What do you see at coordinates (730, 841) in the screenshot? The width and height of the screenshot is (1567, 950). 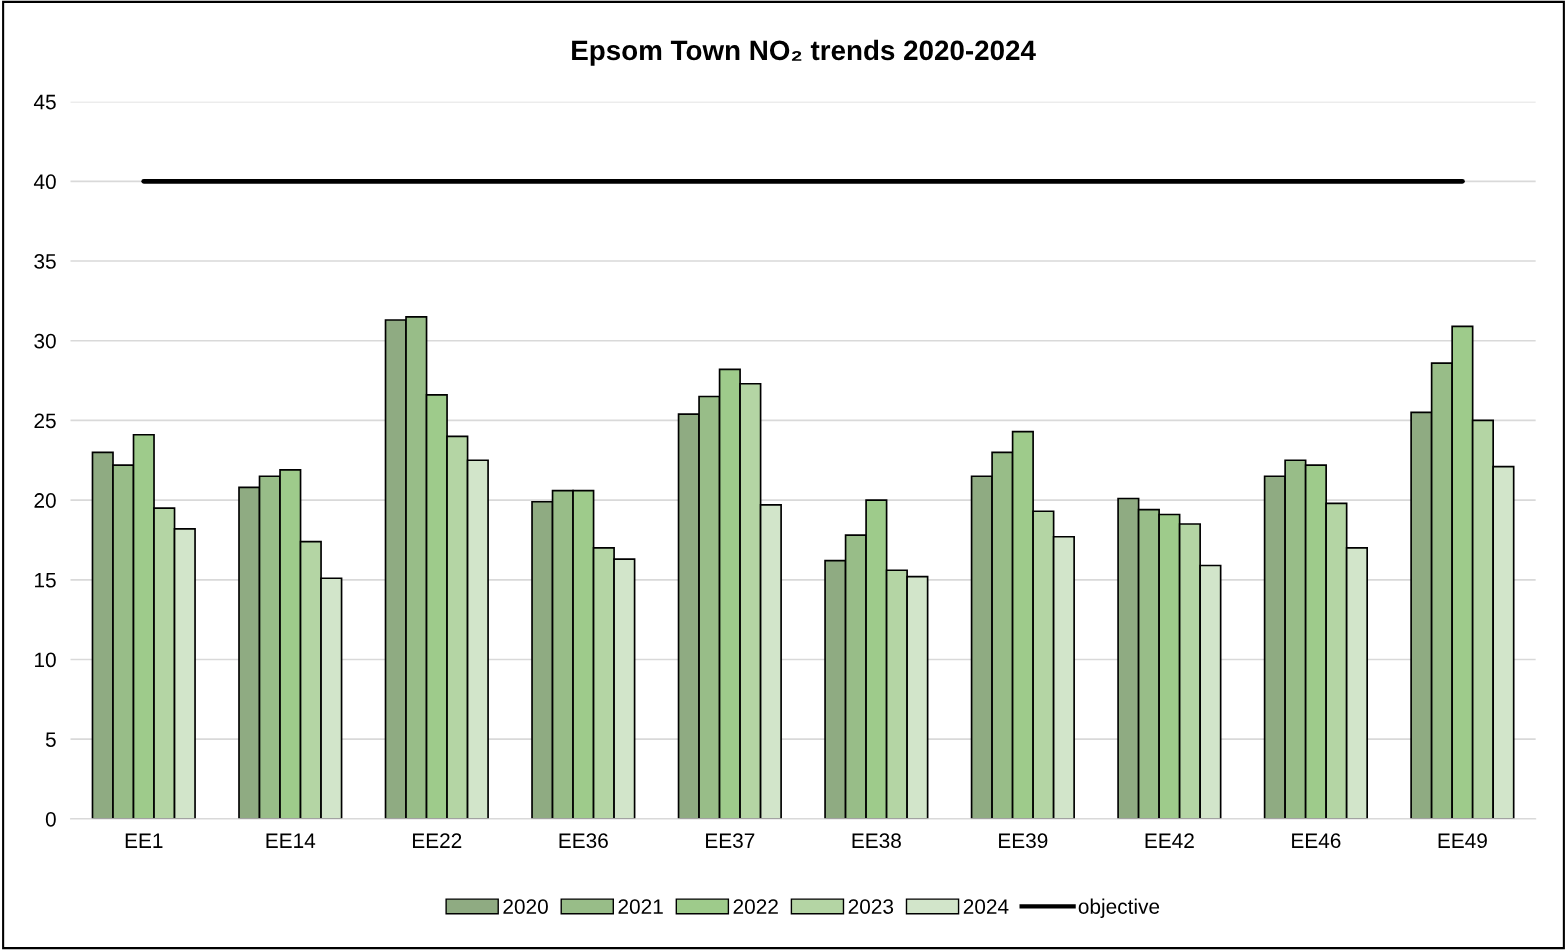 I see `x-tick-label: EE37` at bounding box center [730, 841].